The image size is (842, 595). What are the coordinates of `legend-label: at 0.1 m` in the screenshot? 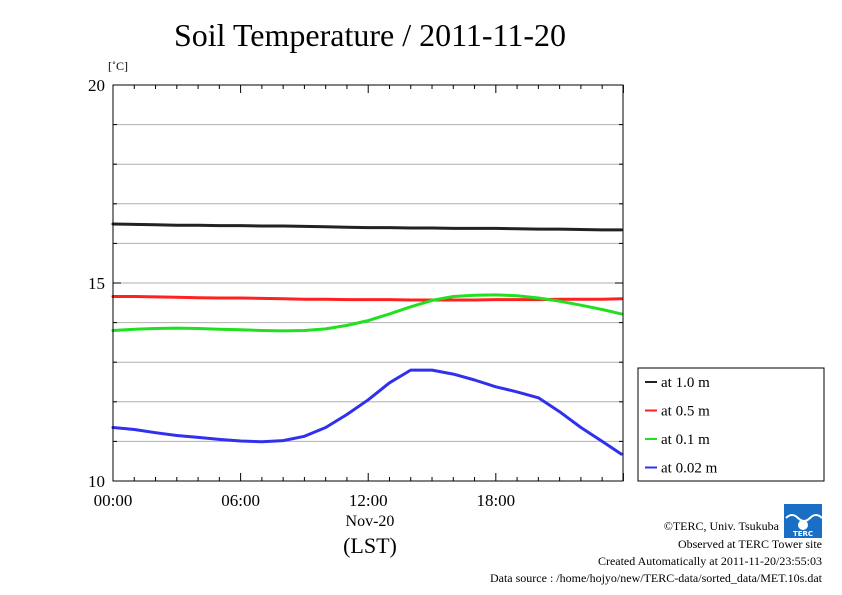 It's located at (685, 440).